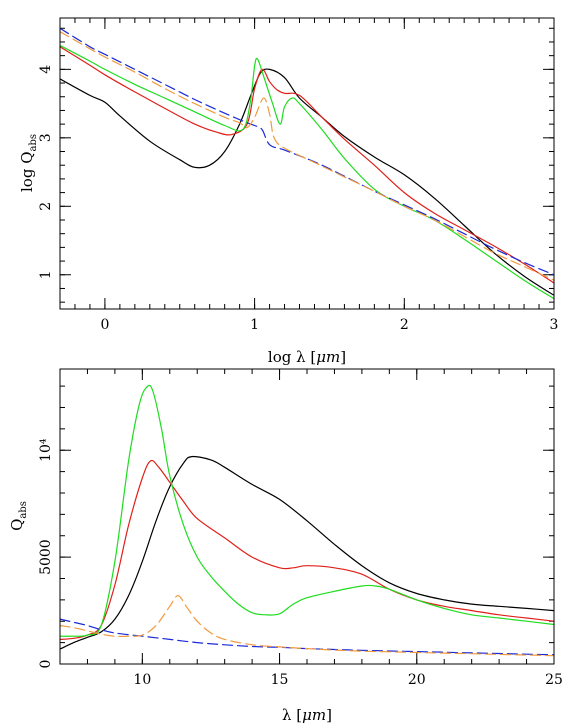  I want to click on panel-top-xtick-label: 1, so click(254, 325).